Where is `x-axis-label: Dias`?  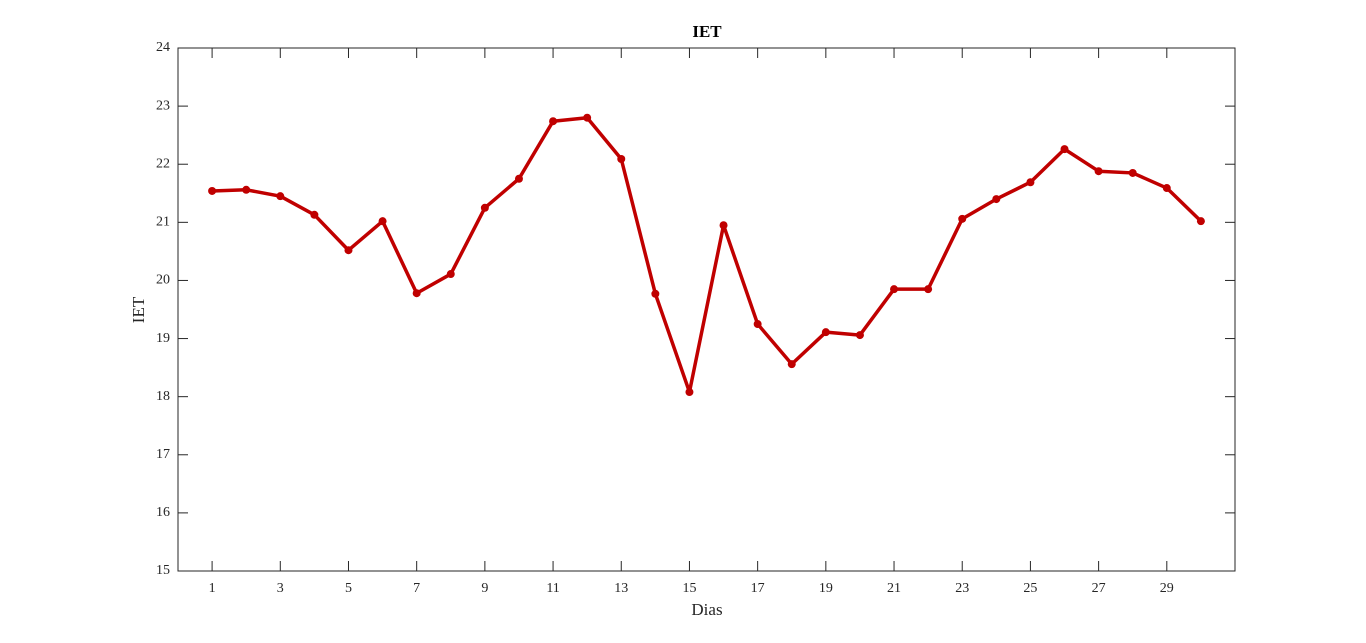 x-axis-label: Dias is located at coordinates (706, 609).